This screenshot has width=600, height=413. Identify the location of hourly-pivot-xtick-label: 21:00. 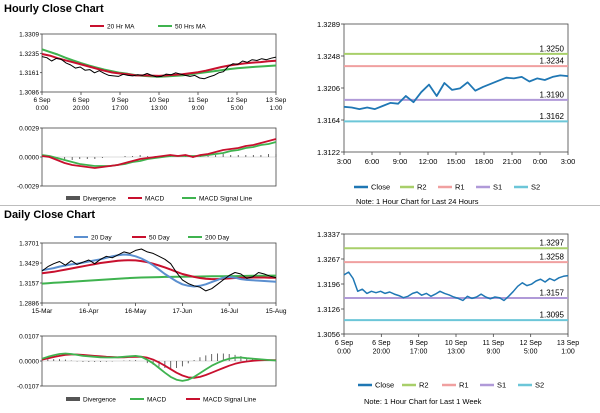
(512, 161).